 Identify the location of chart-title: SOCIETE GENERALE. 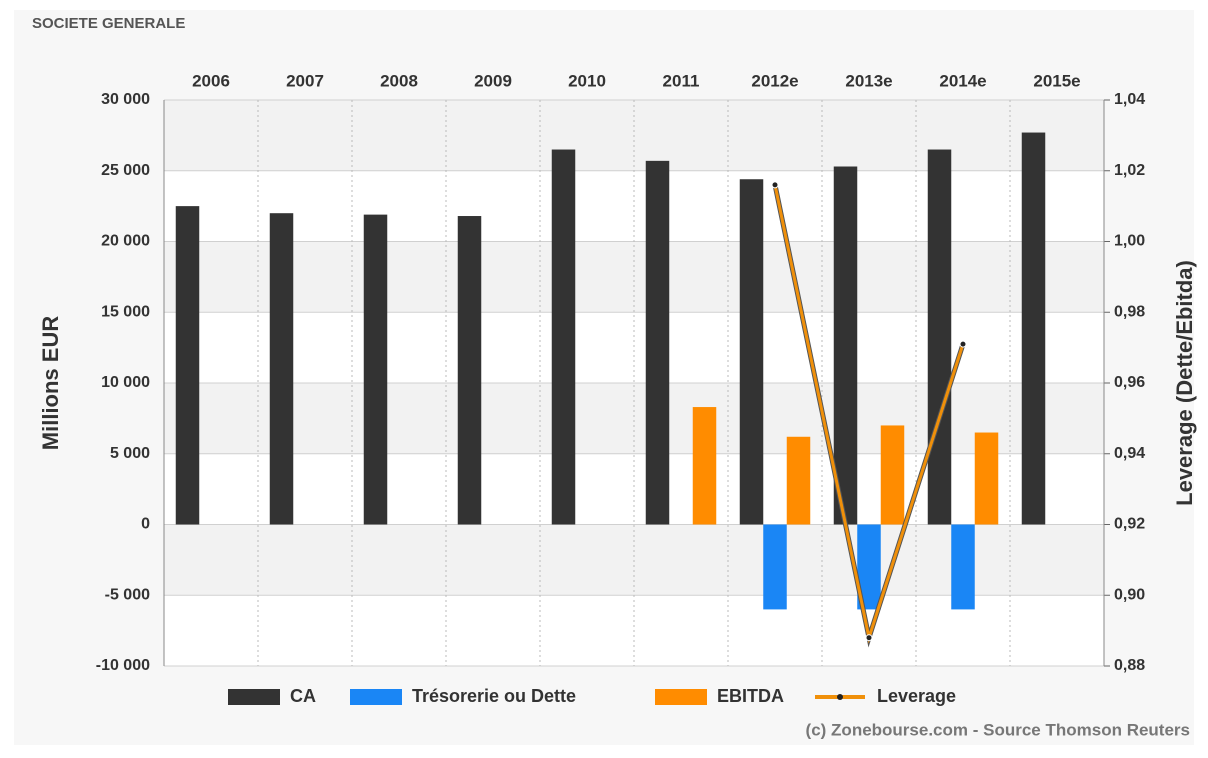
(108, 23).